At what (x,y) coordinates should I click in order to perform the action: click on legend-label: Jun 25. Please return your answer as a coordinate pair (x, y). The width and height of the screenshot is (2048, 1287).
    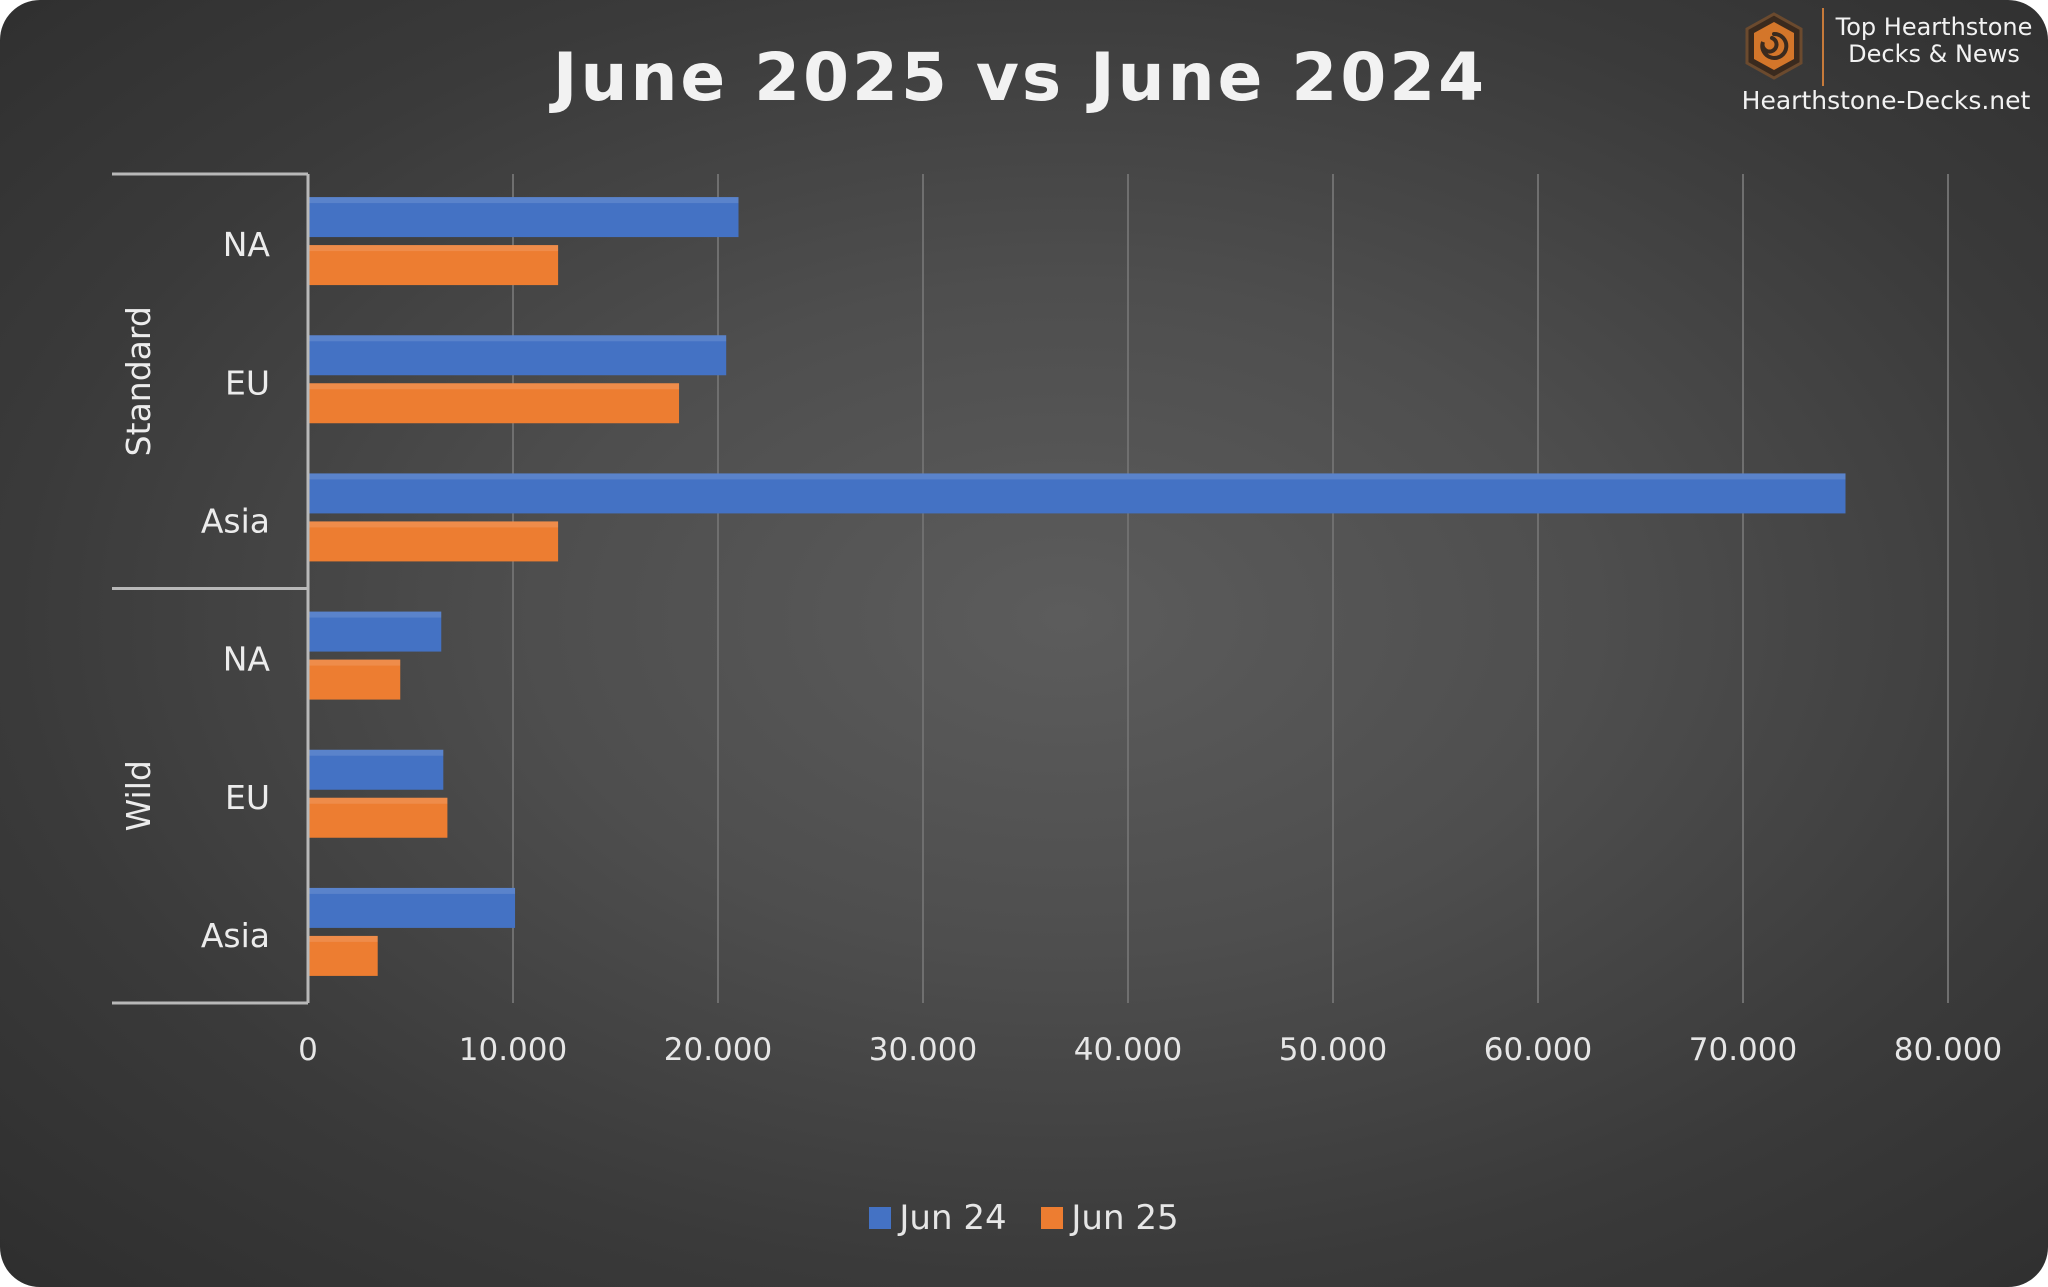
    Looking at the image, I should click on (1125, 1218).